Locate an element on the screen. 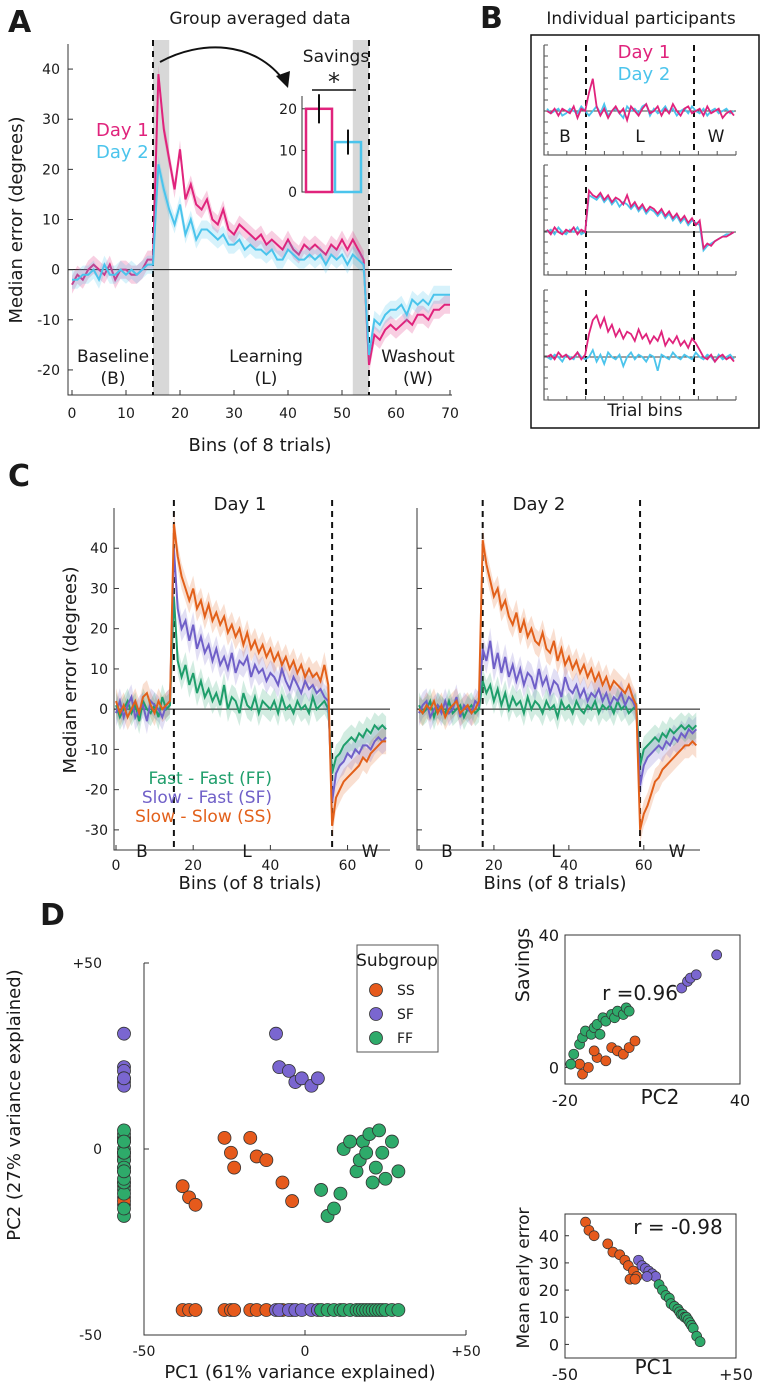 Image resolution: width=766 pixels, height=1394 pixels. panel-a-title: Group averaged data is located at coordinates (259, 19).